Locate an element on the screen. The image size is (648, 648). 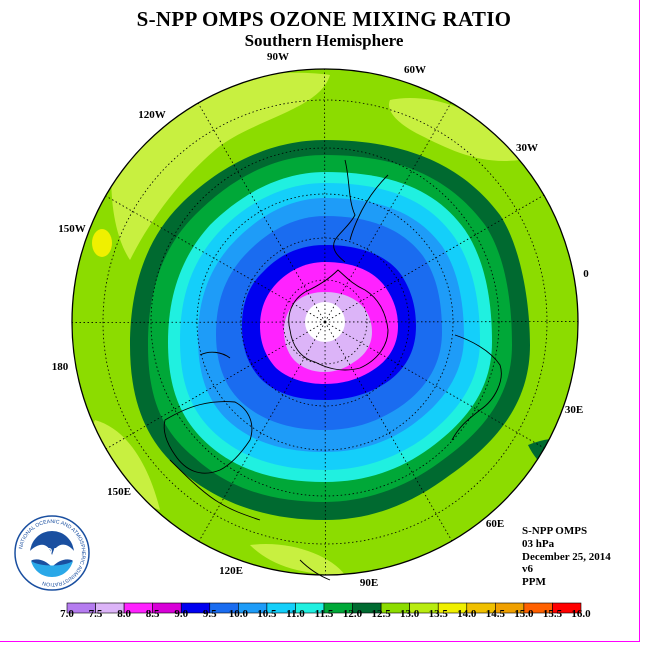
lon-label-90w: 90W is located at coordinates (278, 57).